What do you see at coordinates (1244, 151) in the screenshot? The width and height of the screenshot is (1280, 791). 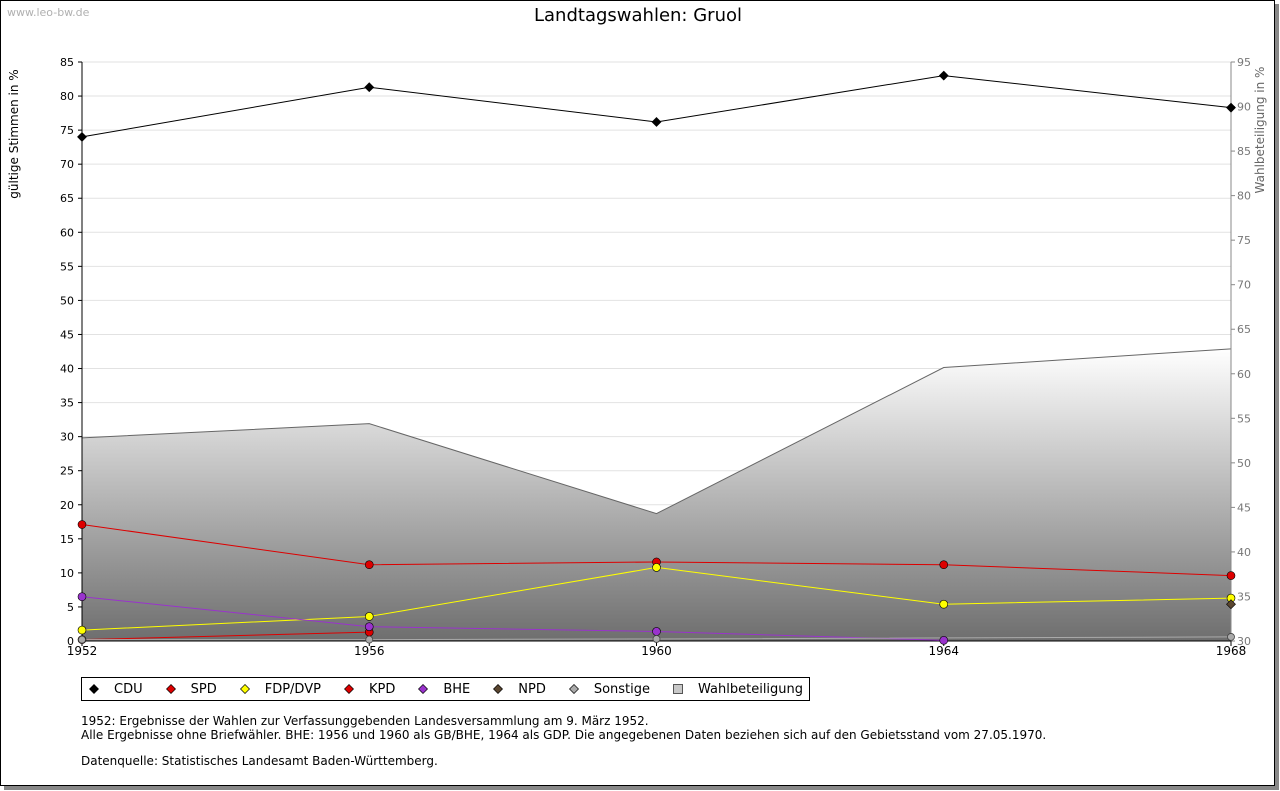 I see `y2-tick-label: 85` at bounding box center [1244, 151].